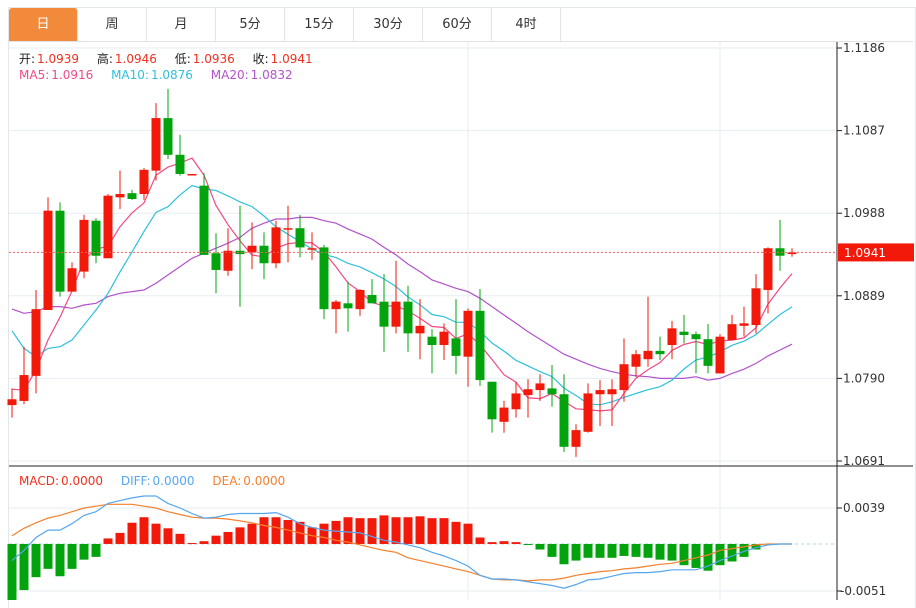 The width and height of the screenshot is (916, 608). Describe the element at coordinates (388, 24) in the screenshot. I see `tab-30min: 30分` at that location.